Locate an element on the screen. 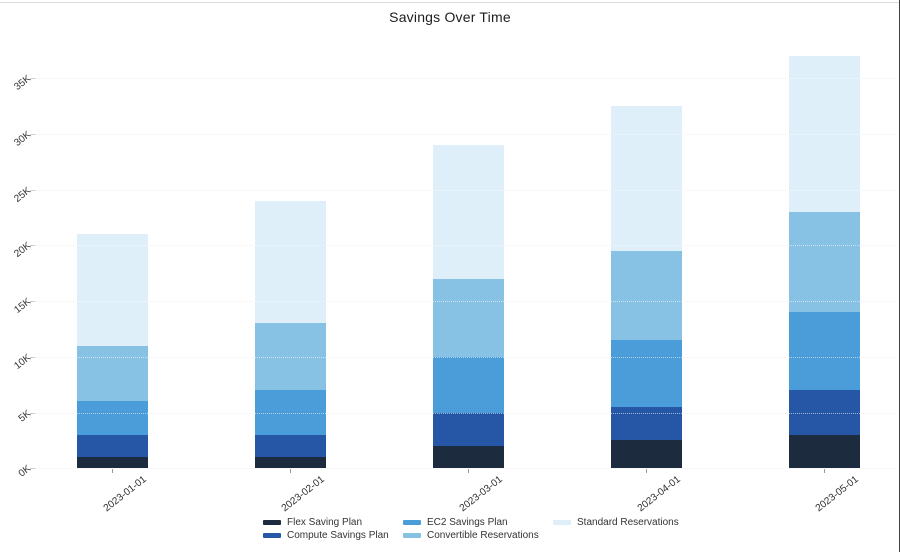  legend-item-standard-reservations: Standard Reservations is located at coordinates (616, 523).